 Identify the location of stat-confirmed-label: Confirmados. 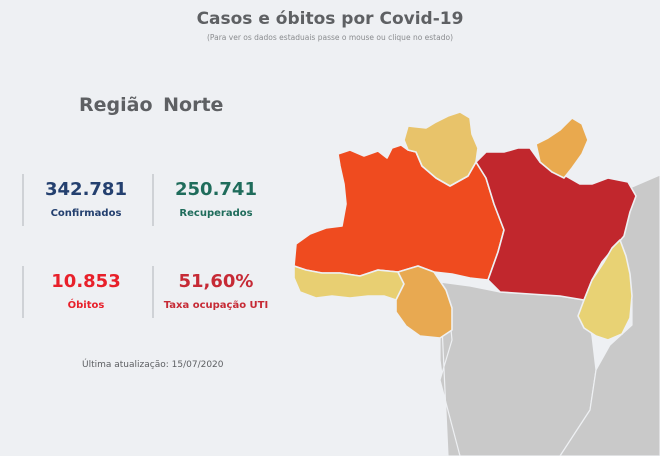
(86, 213).